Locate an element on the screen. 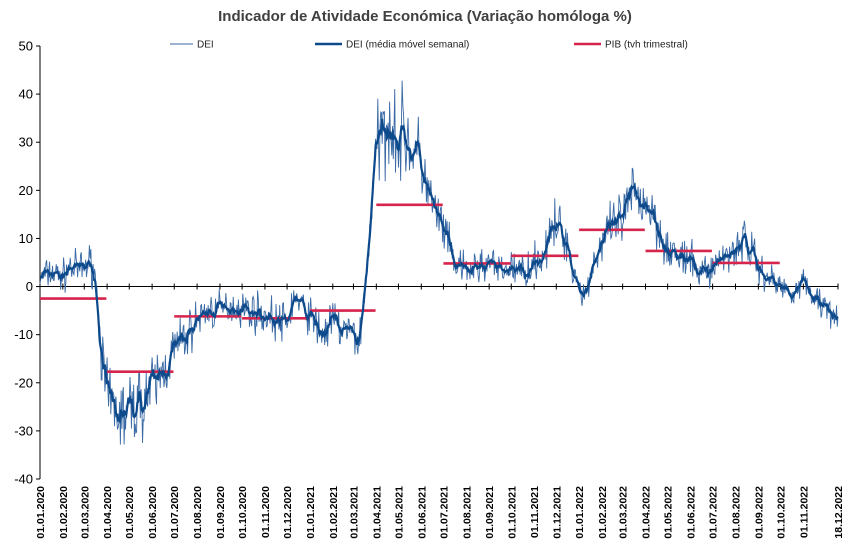 The image size is (850, 558). x-tick-label: 01.04.2021 is located at coordinates (377, 512).